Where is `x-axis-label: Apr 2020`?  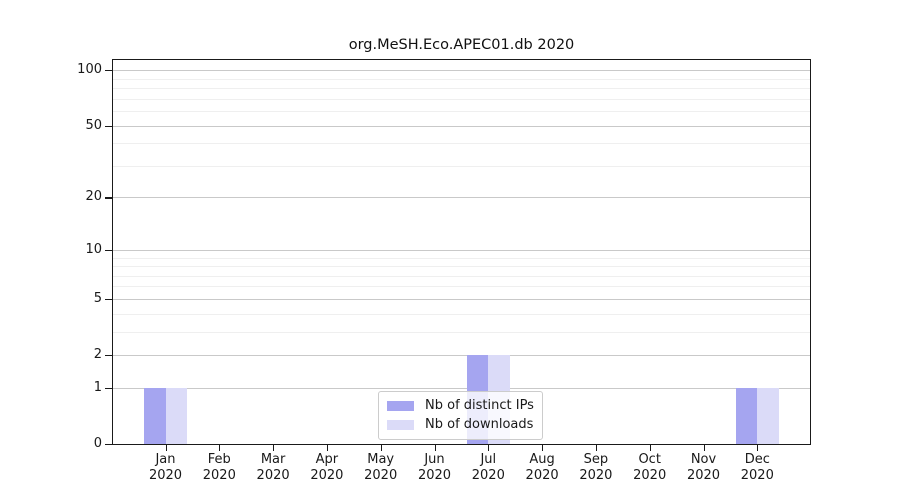 x-axis-label: Apr 2020 is located at coordinates (327, 468).